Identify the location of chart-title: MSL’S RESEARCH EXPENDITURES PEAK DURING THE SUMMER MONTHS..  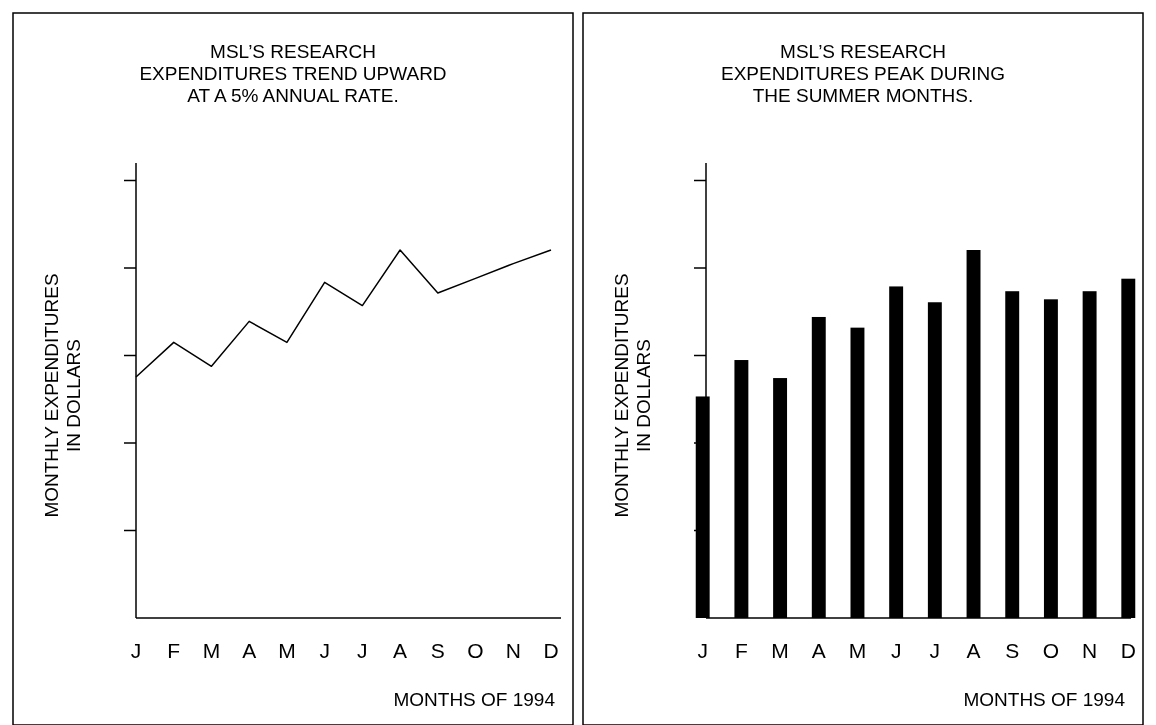
(863, 73).